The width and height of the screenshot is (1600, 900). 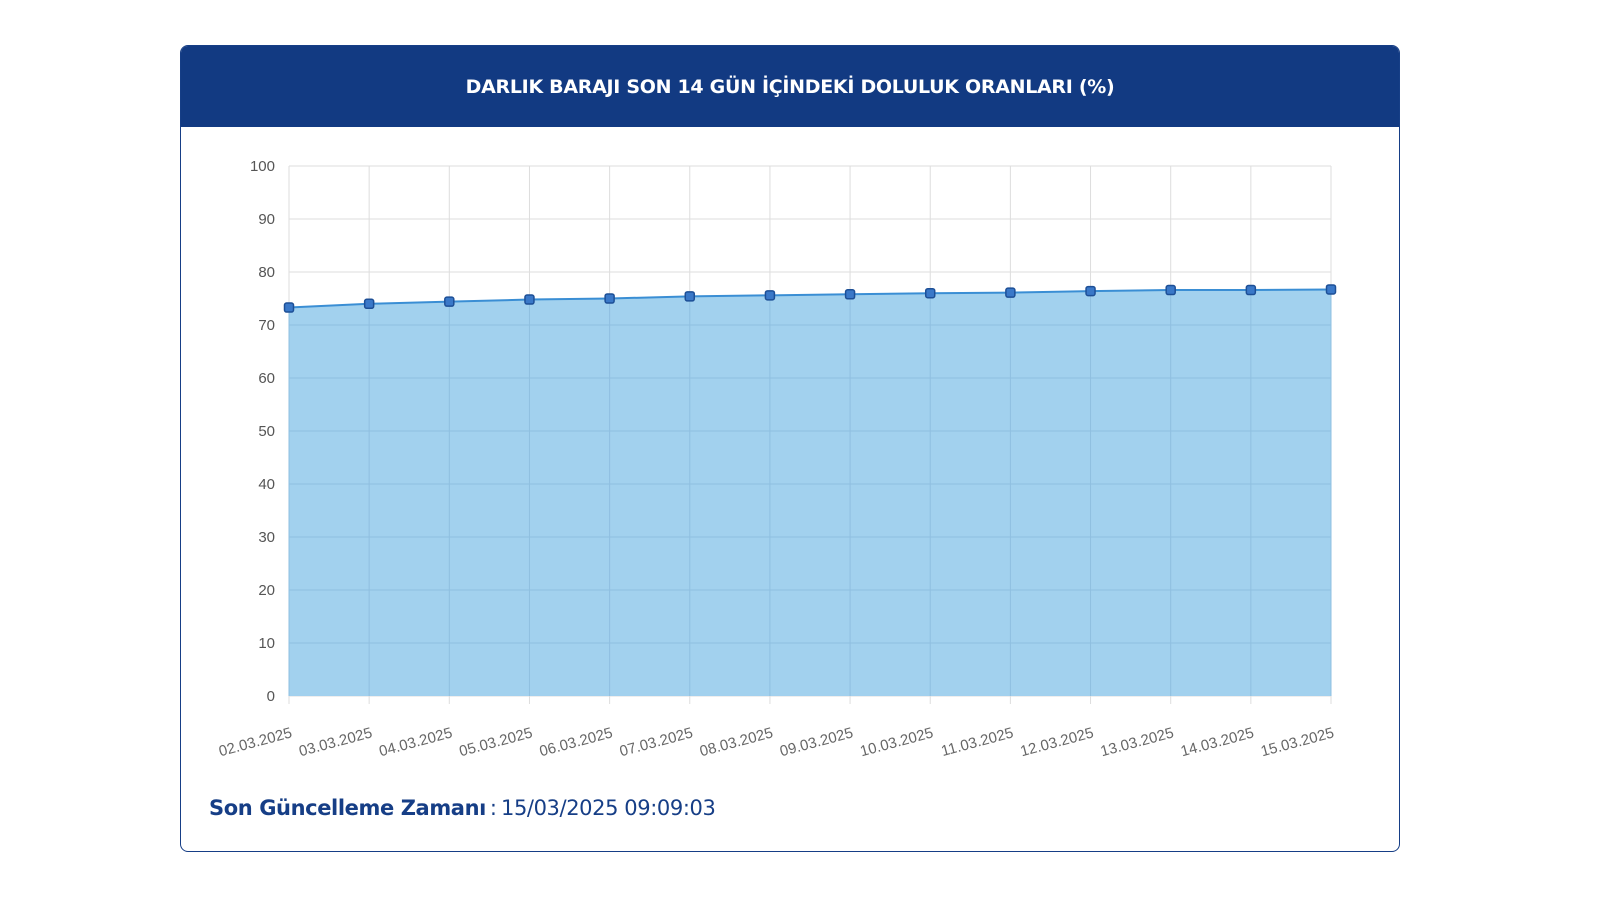 What do you see at coordinates (335, 742) in the screenshot?
I see `x-tick-label: 03.03.2025` at bounding box center [335, 742].